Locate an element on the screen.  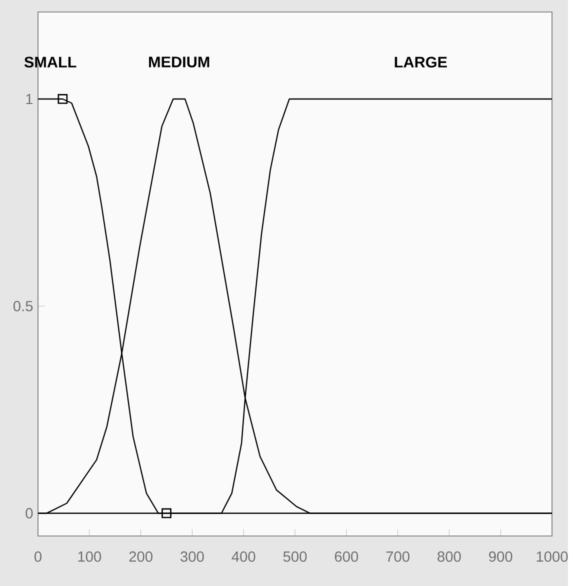
x-tick-label: 900 is located at coordinates (500, 556).